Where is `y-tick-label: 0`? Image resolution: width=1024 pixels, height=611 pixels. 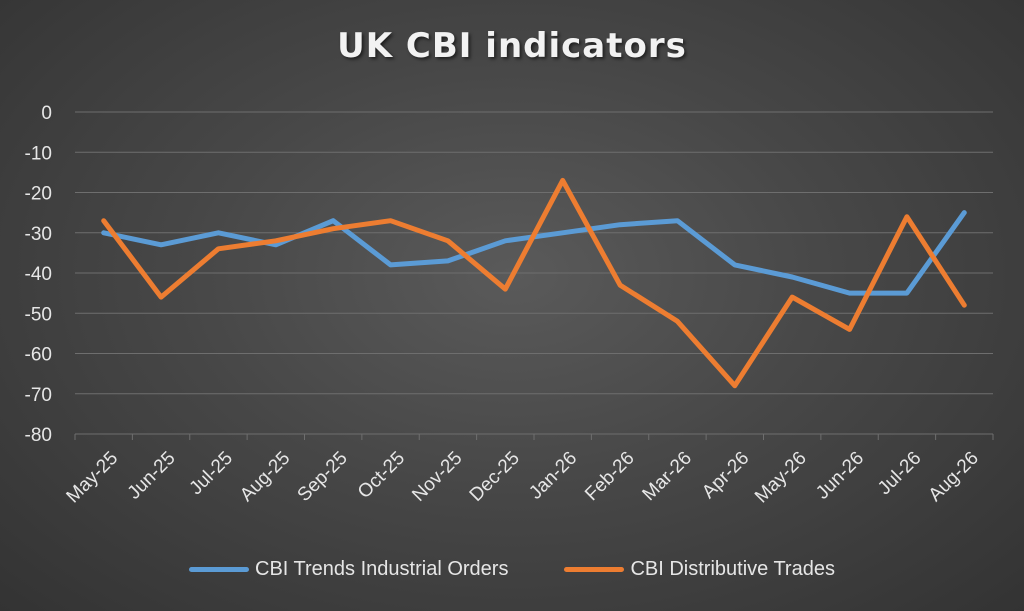 y-tick-label: 0 is located at coordinates (46, 113).